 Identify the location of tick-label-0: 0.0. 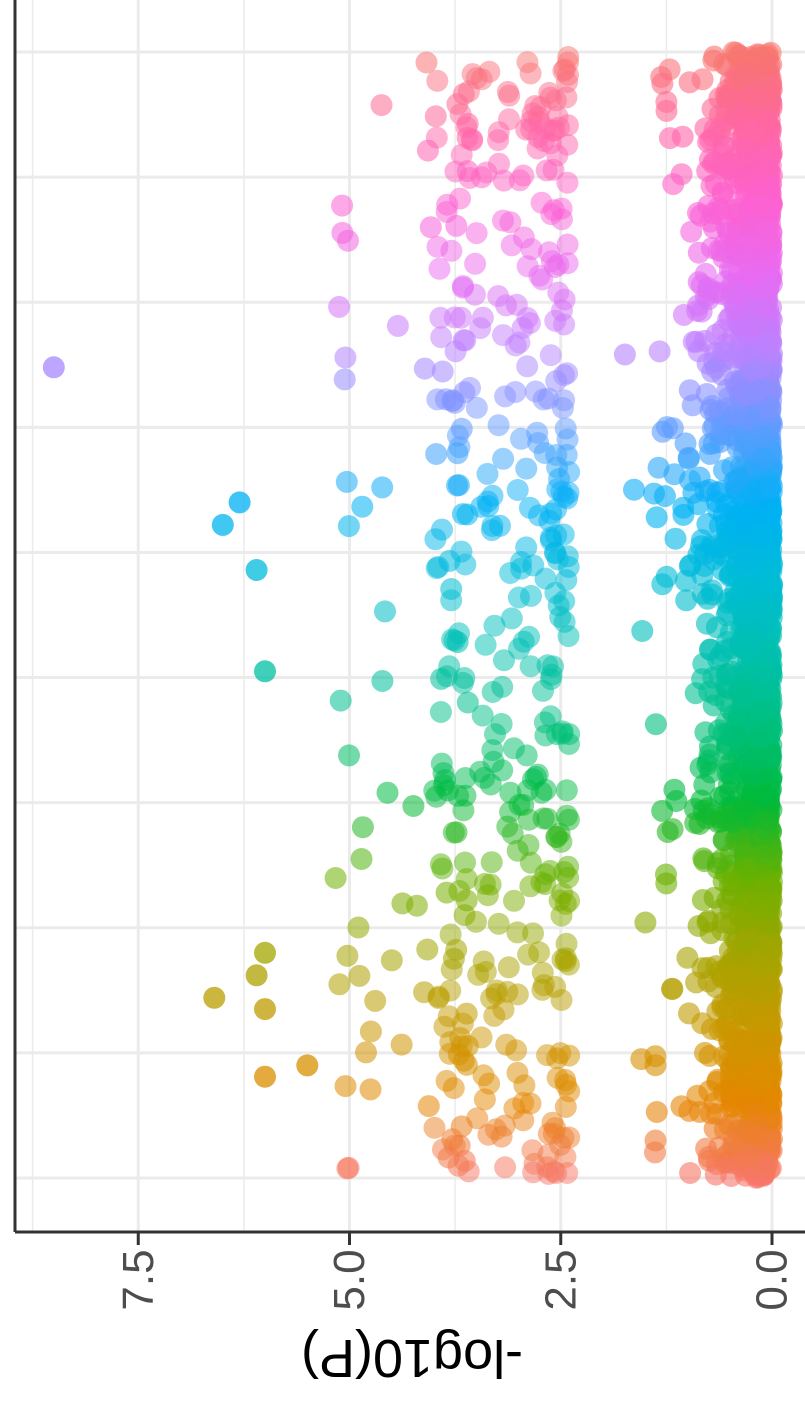
(772, 1279).